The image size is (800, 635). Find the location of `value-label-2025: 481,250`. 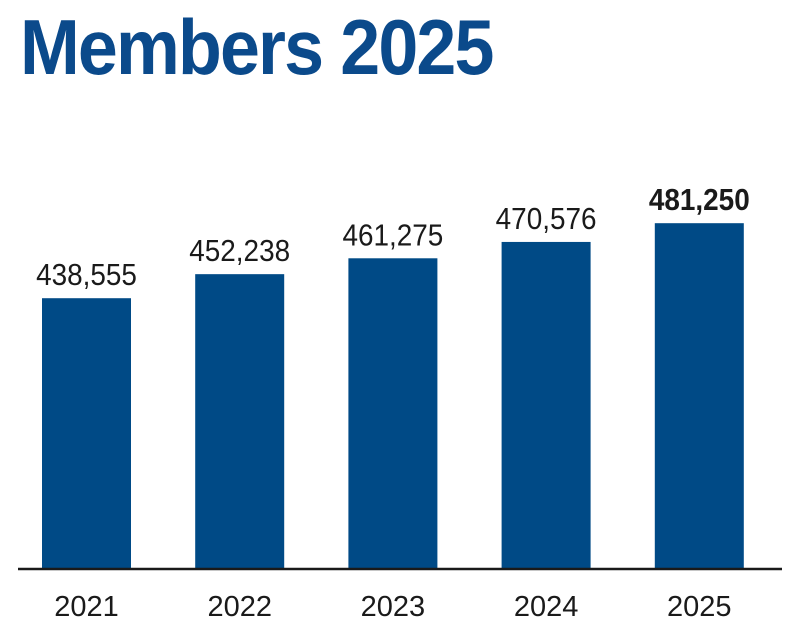

value-label-2025: 481,250 is located at coordinates (699, 200).